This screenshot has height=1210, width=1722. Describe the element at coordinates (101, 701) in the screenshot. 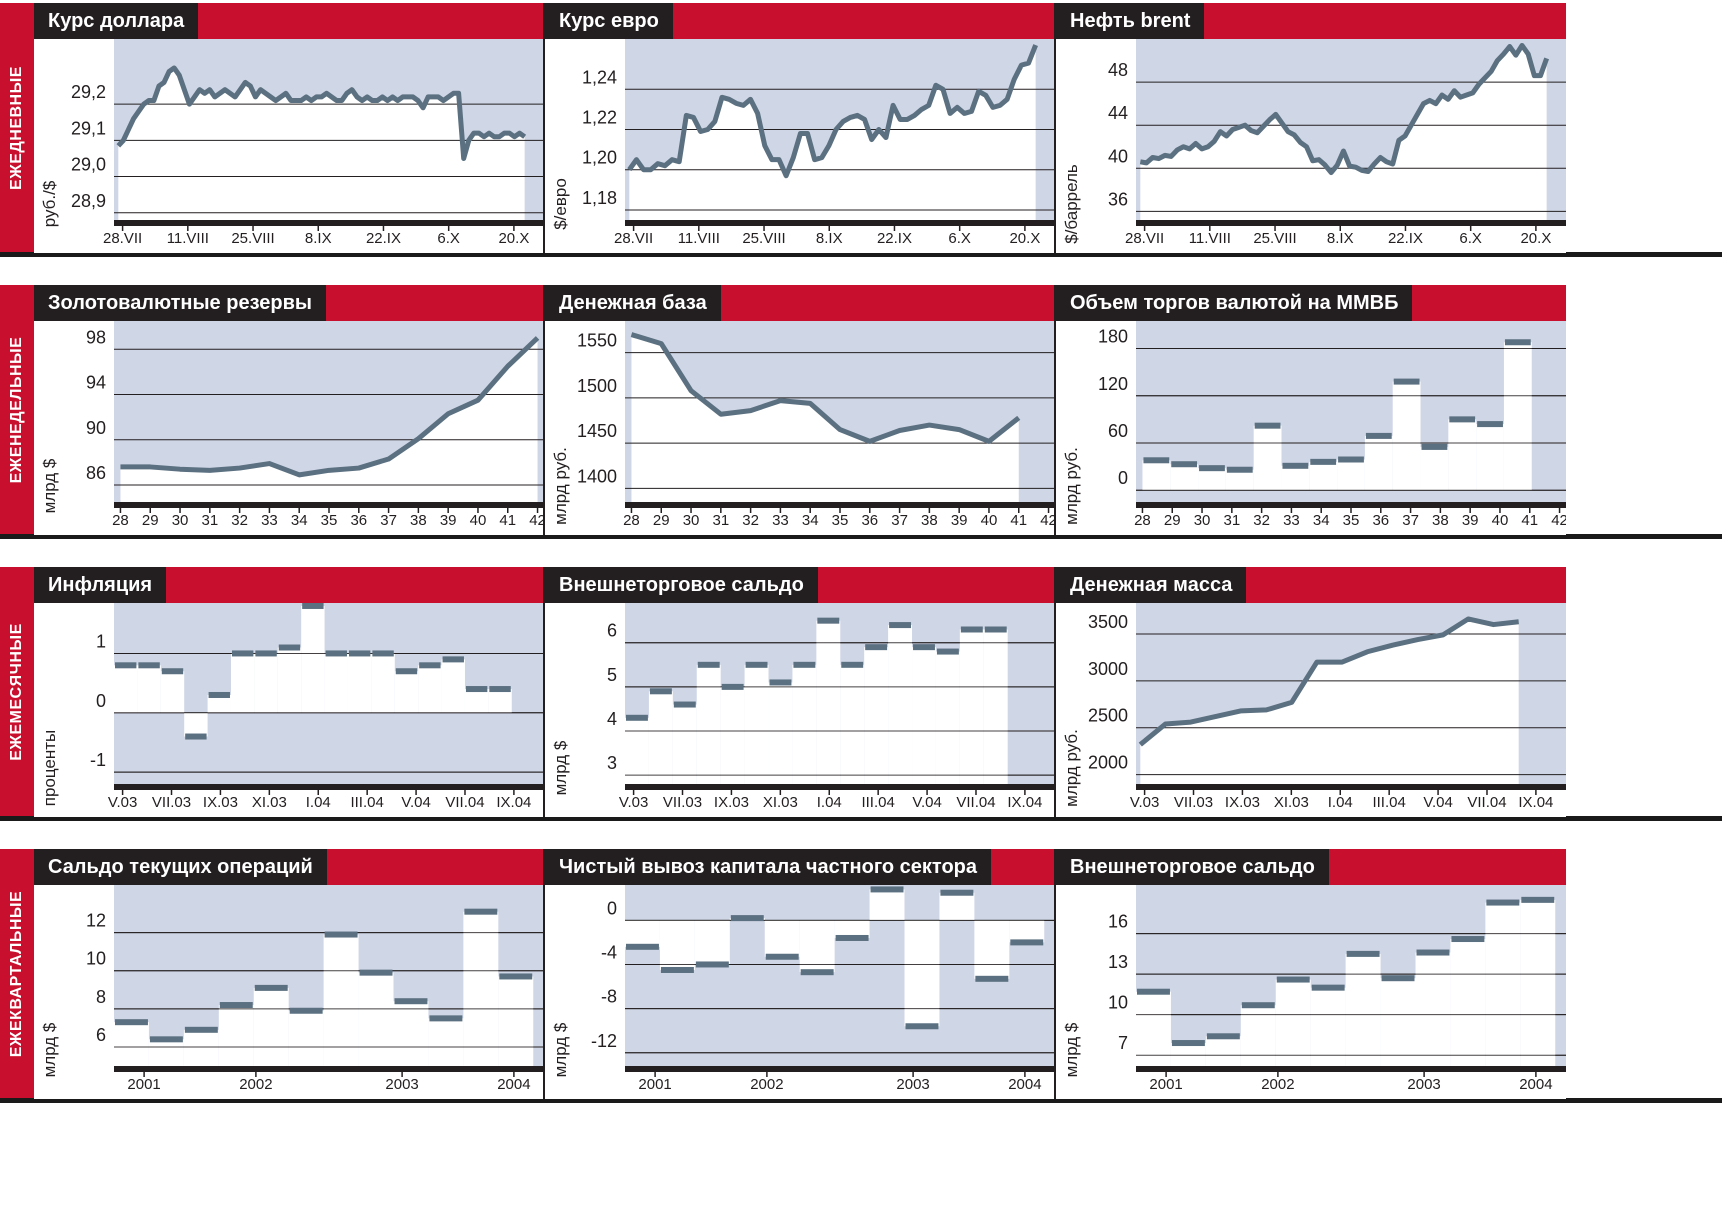

I see `y-tick-label: 0` at that location.